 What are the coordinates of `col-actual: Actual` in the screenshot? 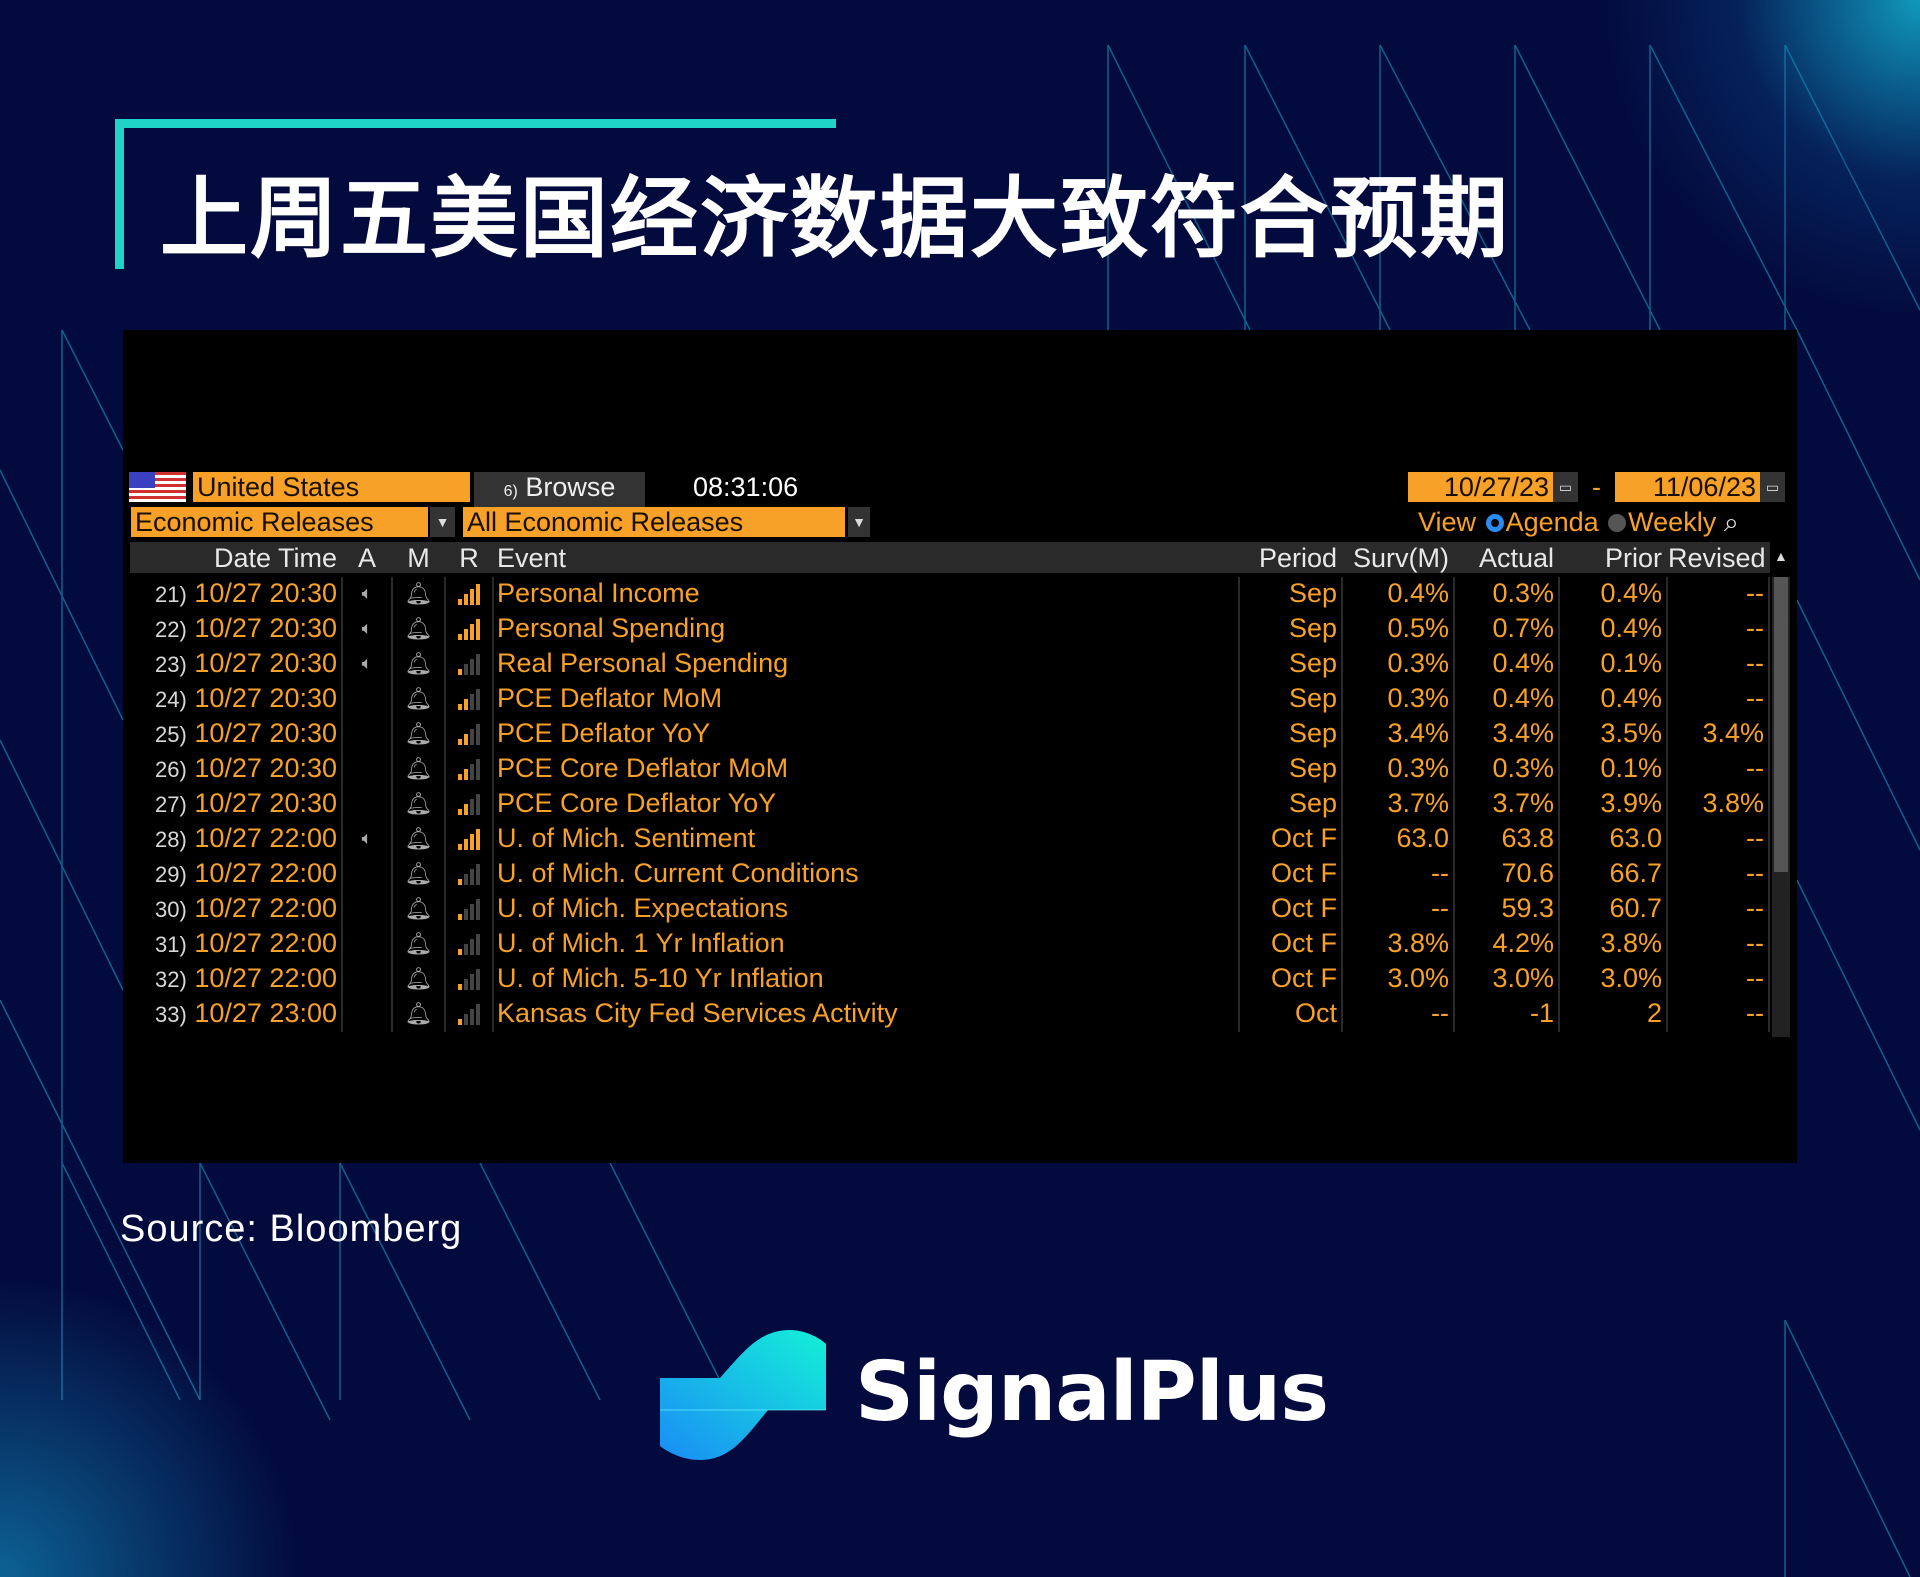 It's located at (1507, 557).